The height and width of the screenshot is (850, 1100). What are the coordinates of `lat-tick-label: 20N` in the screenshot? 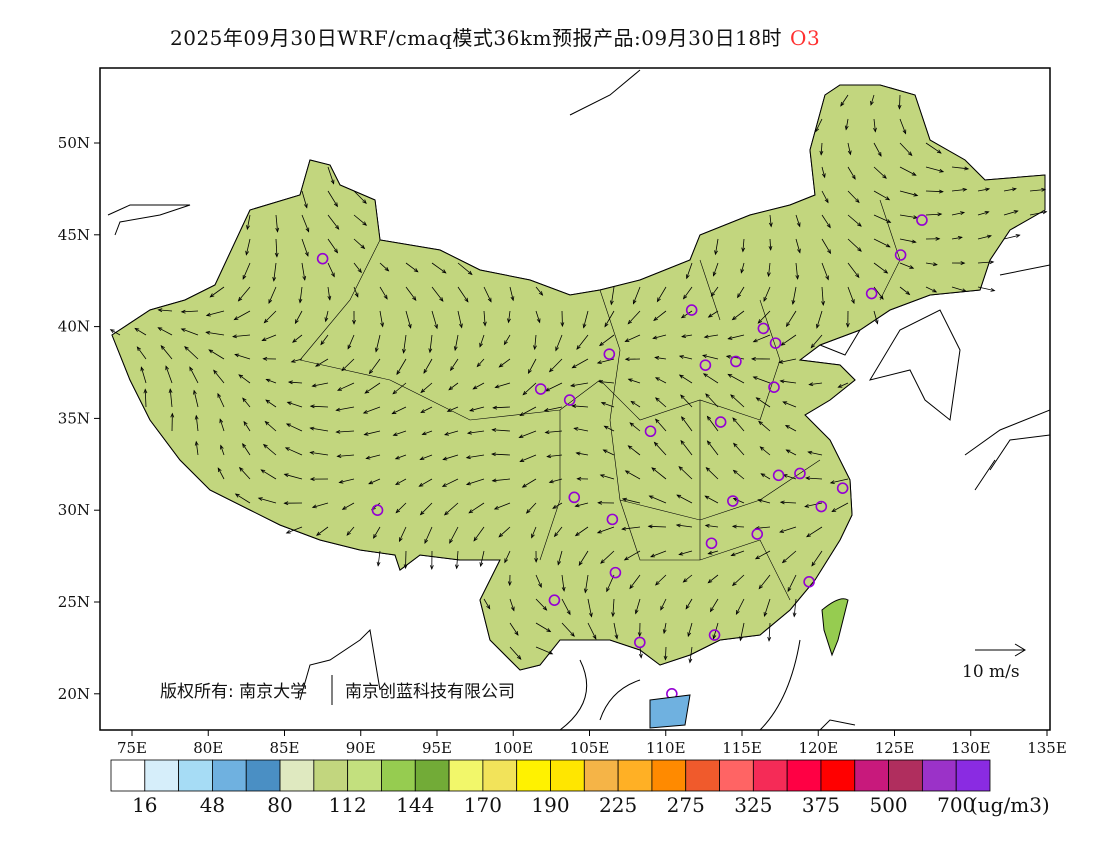 It's located at (74, 694).